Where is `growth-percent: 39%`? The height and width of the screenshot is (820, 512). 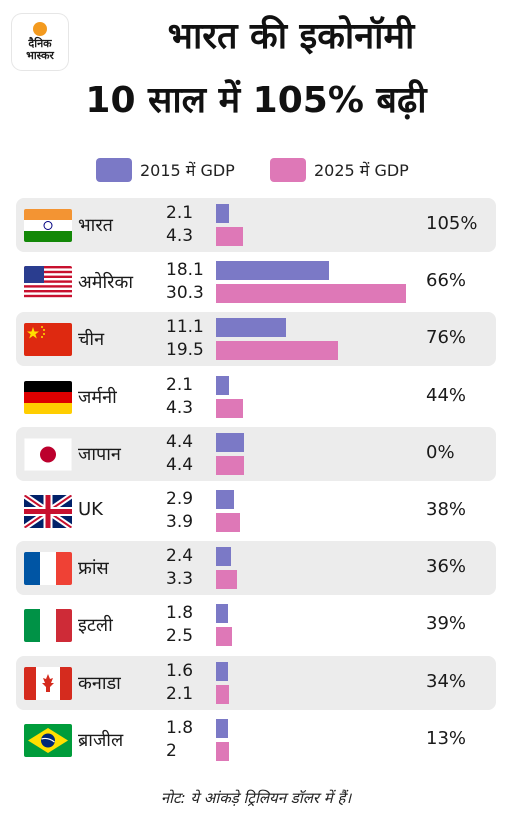
growth-percent: 39% is located at coordinates (446, 624).